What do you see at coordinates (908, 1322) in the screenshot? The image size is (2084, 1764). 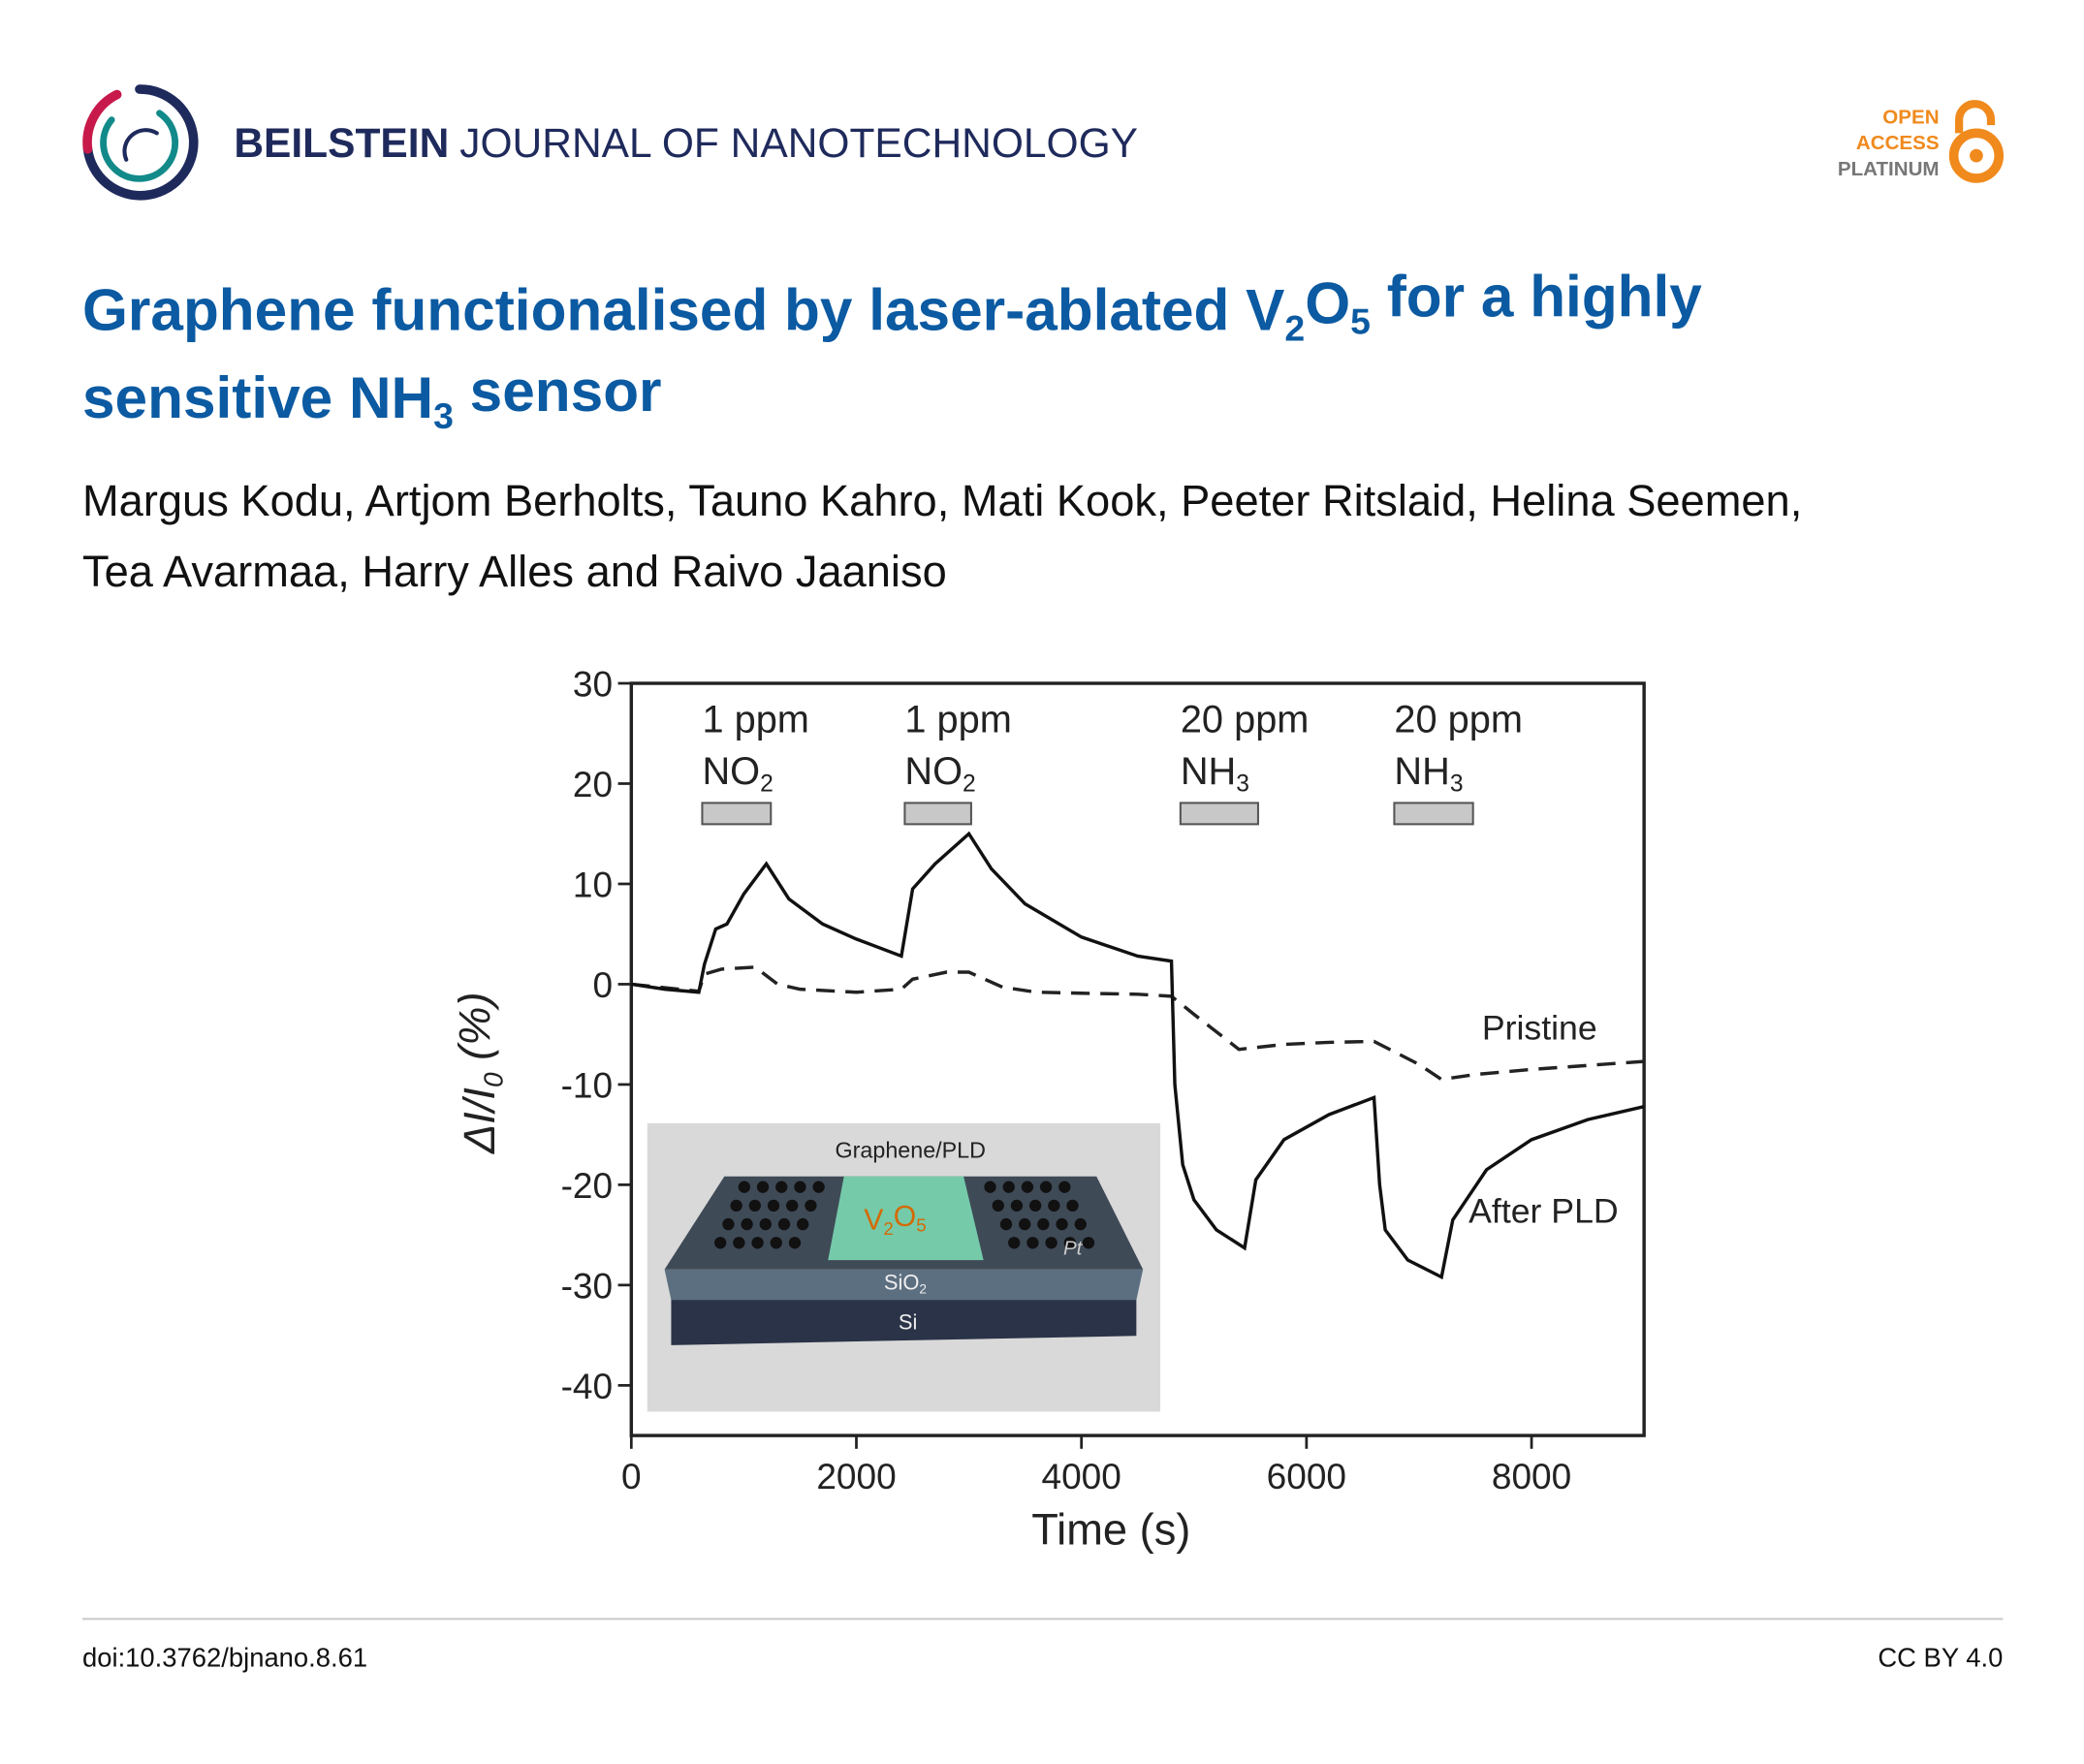 I see `inset-label: Si` at bounding box center [908, 1322].